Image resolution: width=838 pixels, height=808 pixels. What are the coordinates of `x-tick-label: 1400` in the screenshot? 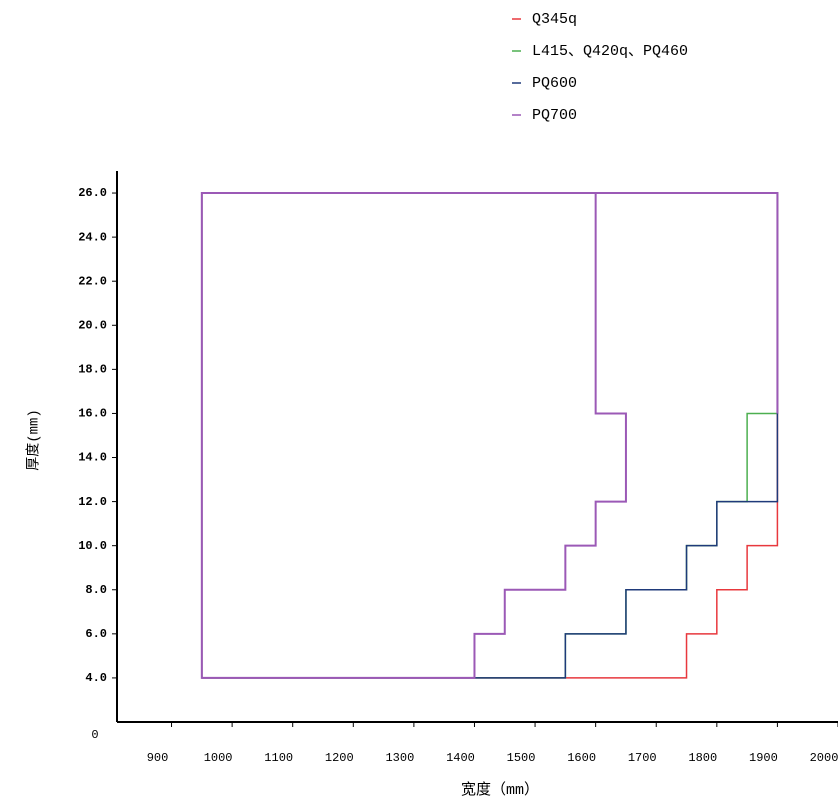 It's located at (460, 758).